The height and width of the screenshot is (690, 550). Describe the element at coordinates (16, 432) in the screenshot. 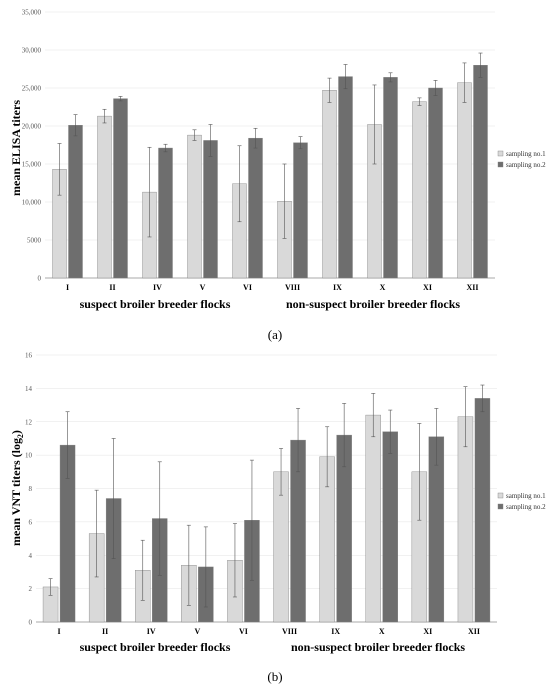

I see `panel-b-y-axis-label-end: )` at that location.